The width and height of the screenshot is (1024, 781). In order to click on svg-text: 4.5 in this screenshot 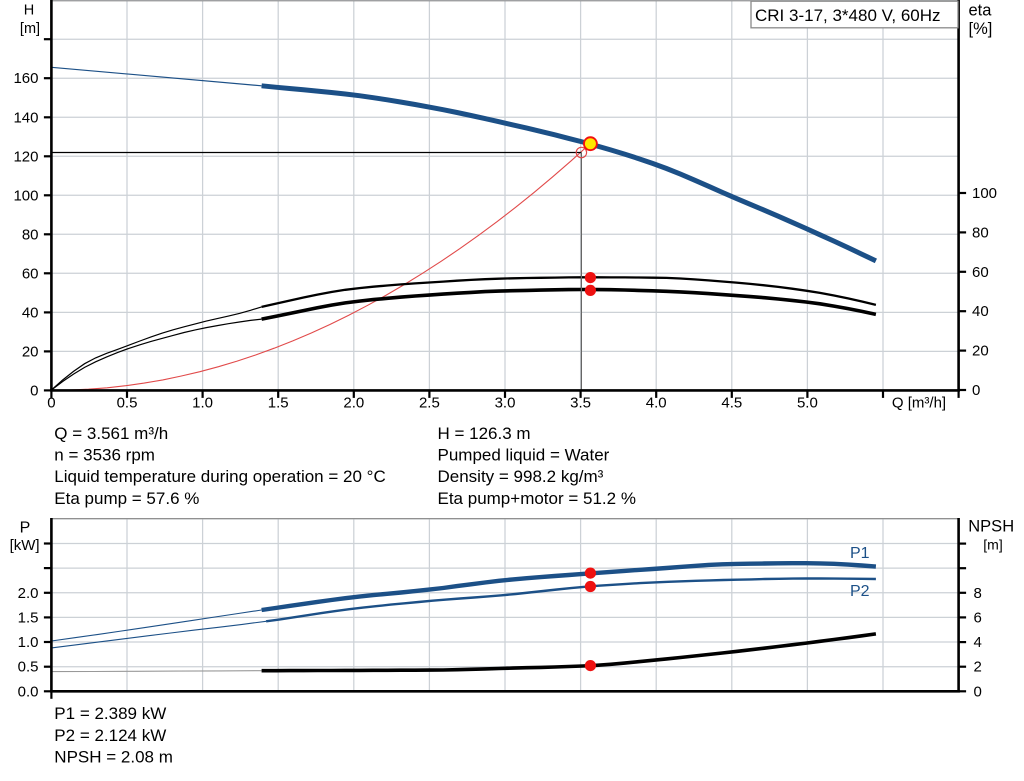, I will do `click(731, 403)`.